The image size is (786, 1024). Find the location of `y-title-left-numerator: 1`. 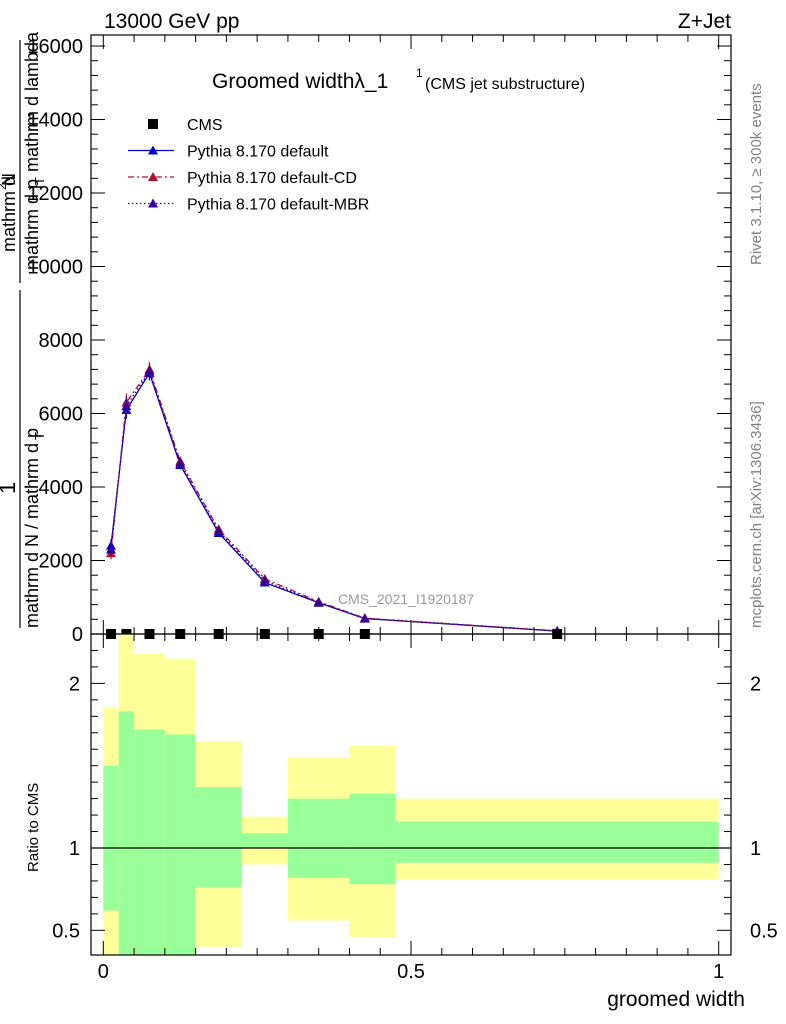

y-title-left-numerator: 1 is located at coordinates (10, 488).